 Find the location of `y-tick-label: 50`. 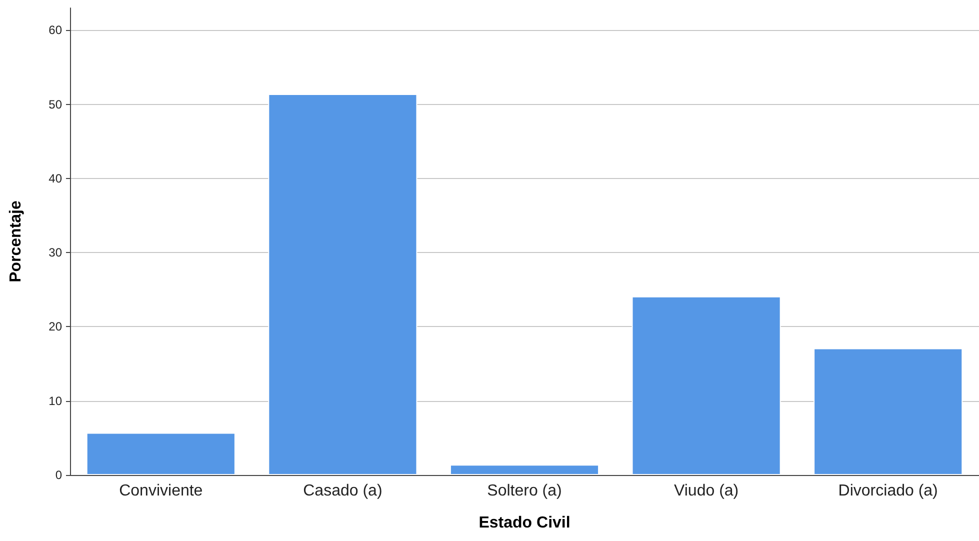

y-tick-label: 50 is located at coordinates (55, 104).